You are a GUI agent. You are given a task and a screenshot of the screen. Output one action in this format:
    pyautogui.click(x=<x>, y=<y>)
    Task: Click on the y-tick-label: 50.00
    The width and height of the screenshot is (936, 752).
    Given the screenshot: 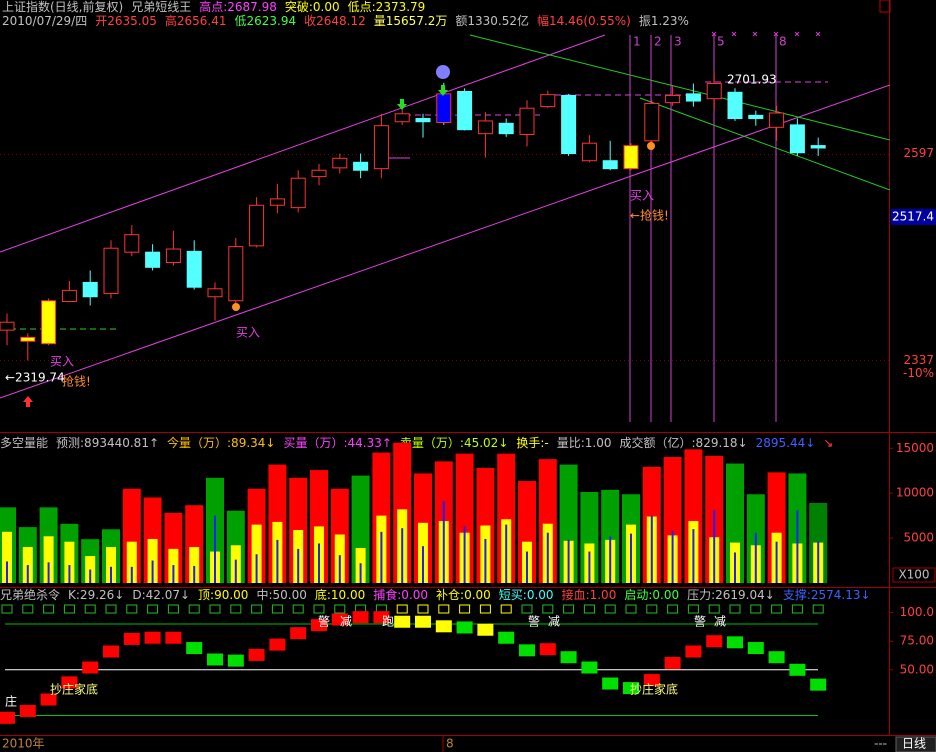 What is the action you would take?
    pyautogui.click(x=917, y=669)
    